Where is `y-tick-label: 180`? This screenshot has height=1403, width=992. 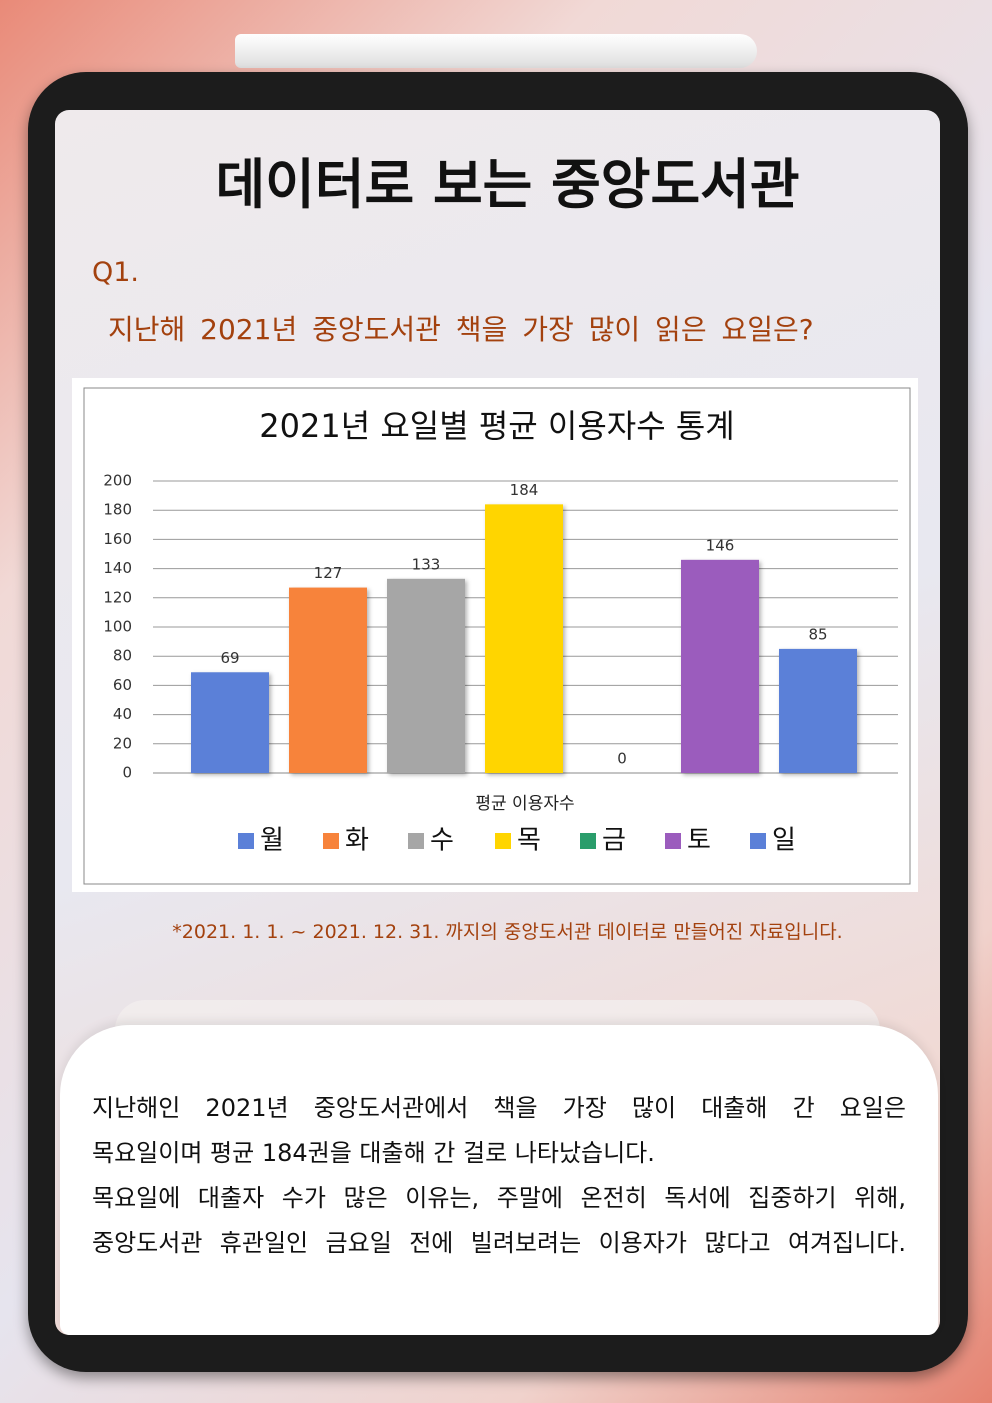 y-tick-label: 180 is located at coordinates (117, 510).